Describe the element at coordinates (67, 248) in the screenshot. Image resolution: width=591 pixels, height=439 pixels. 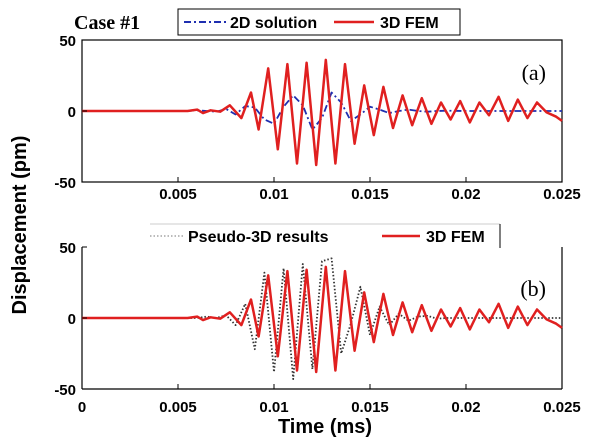
I see `y-tick-label-b: 50` at that location.